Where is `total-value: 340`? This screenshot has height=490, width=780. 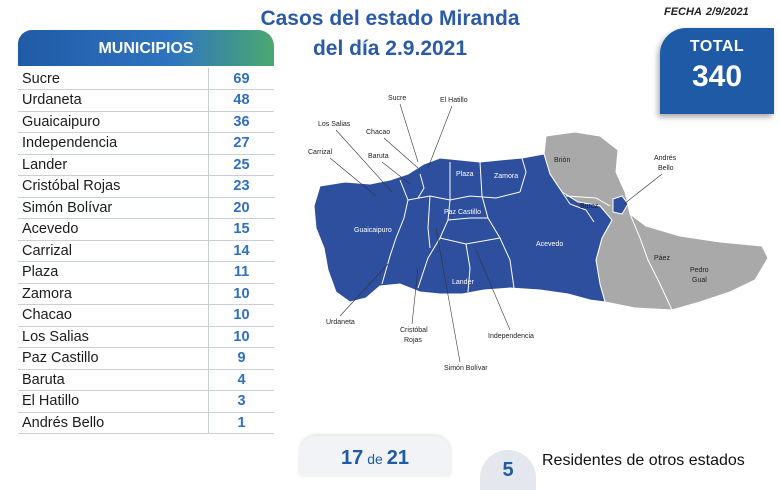
total-value: 340 is located at coordinates (717, 76).